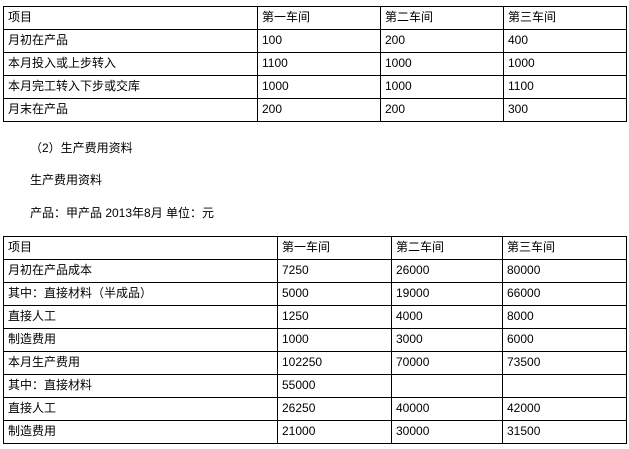 This screenshot has width=629, height=449. What do you see at coordinates (334, 294) in the screenshot?
I see `cell-value: 5000` at bounding box center [334, 294].